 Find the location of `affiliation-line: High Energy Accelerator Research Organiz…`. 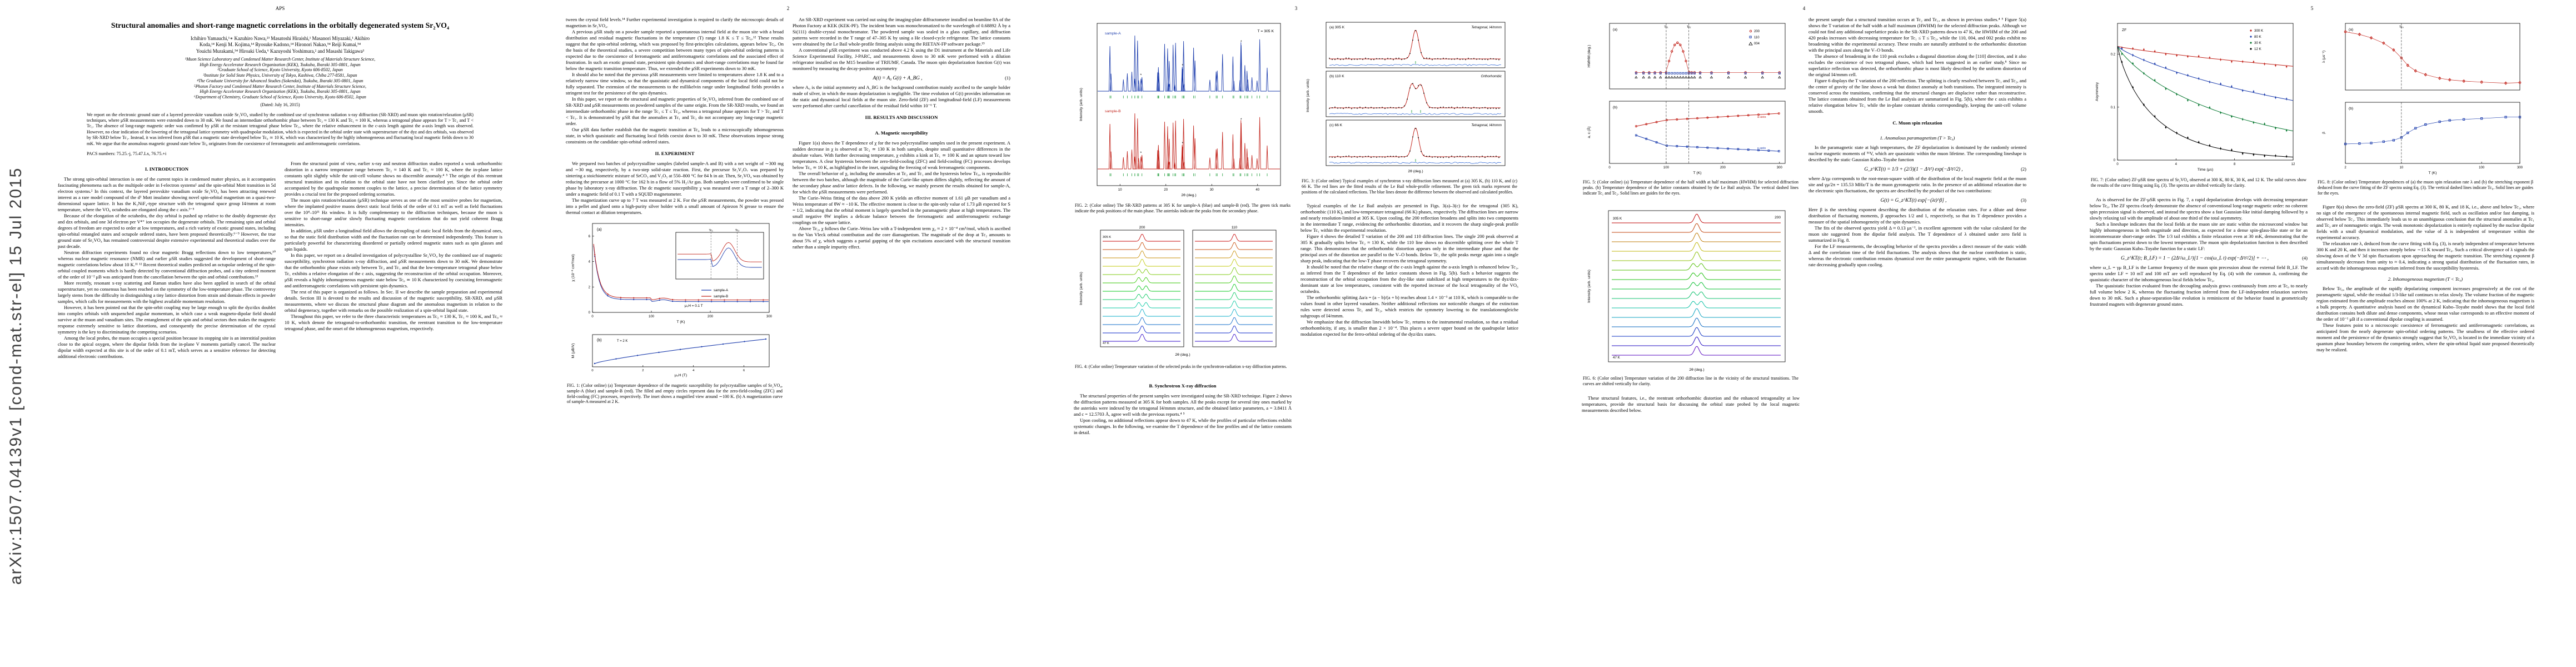

affiliation-line: High Energy Accelerator Research Organiz… is located at coordinates (280, 64).